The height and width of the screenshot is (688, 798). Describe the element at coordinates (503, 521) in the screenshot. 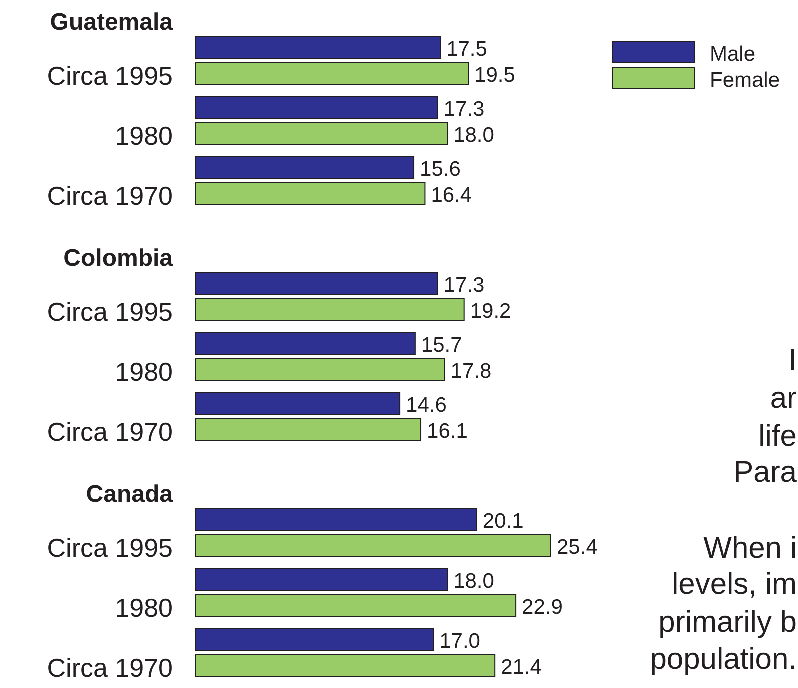

I see `data-label: 20.1` at that location.